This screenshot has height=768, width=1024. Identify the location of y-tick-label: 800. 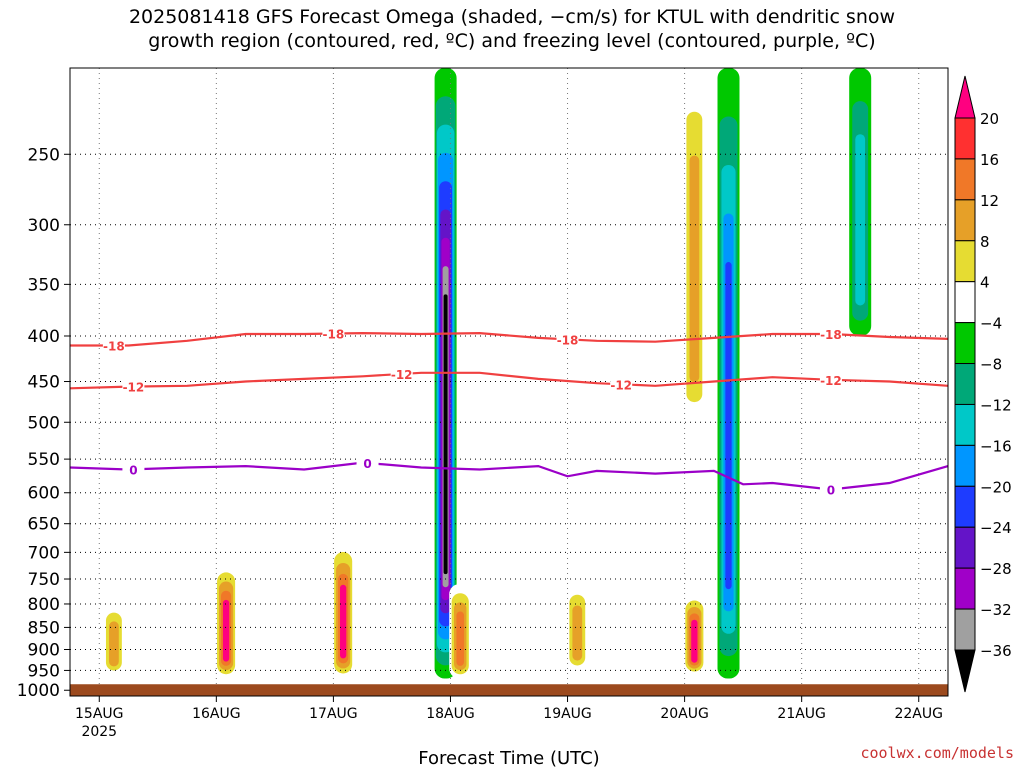
(44, 605).